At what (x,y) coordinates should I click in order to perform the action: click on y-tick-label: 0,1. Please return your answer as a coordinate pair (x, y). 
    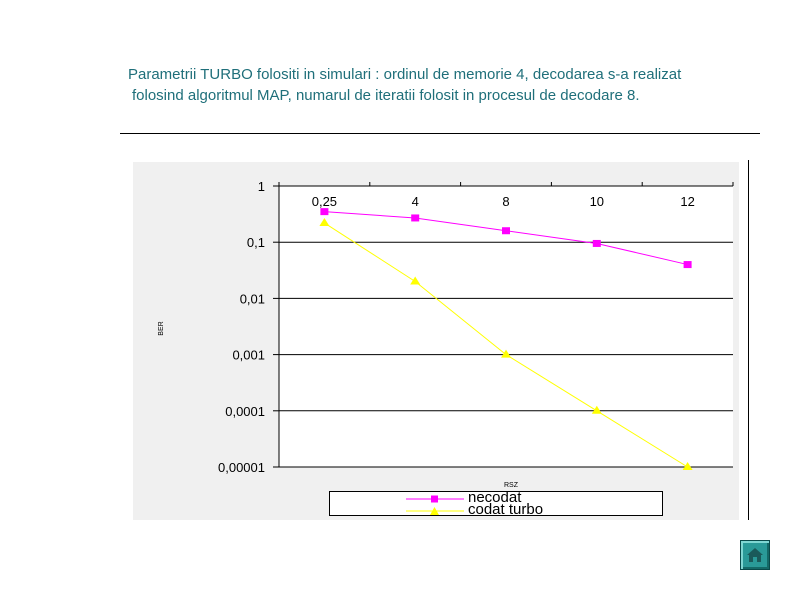
    Looking at the image, I should click on (256, 242).